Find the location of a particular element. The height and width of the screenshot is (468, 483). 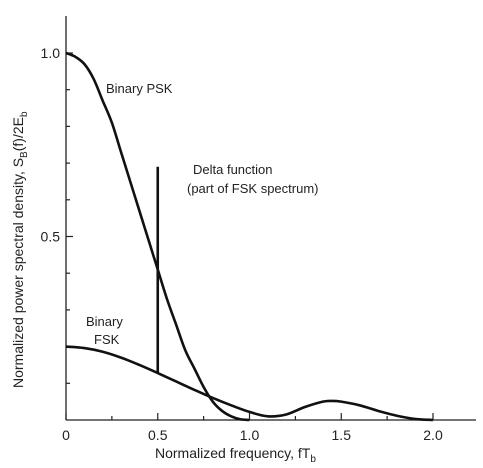

x-tick-label: 1.0 is located at coordinates (250, 435).